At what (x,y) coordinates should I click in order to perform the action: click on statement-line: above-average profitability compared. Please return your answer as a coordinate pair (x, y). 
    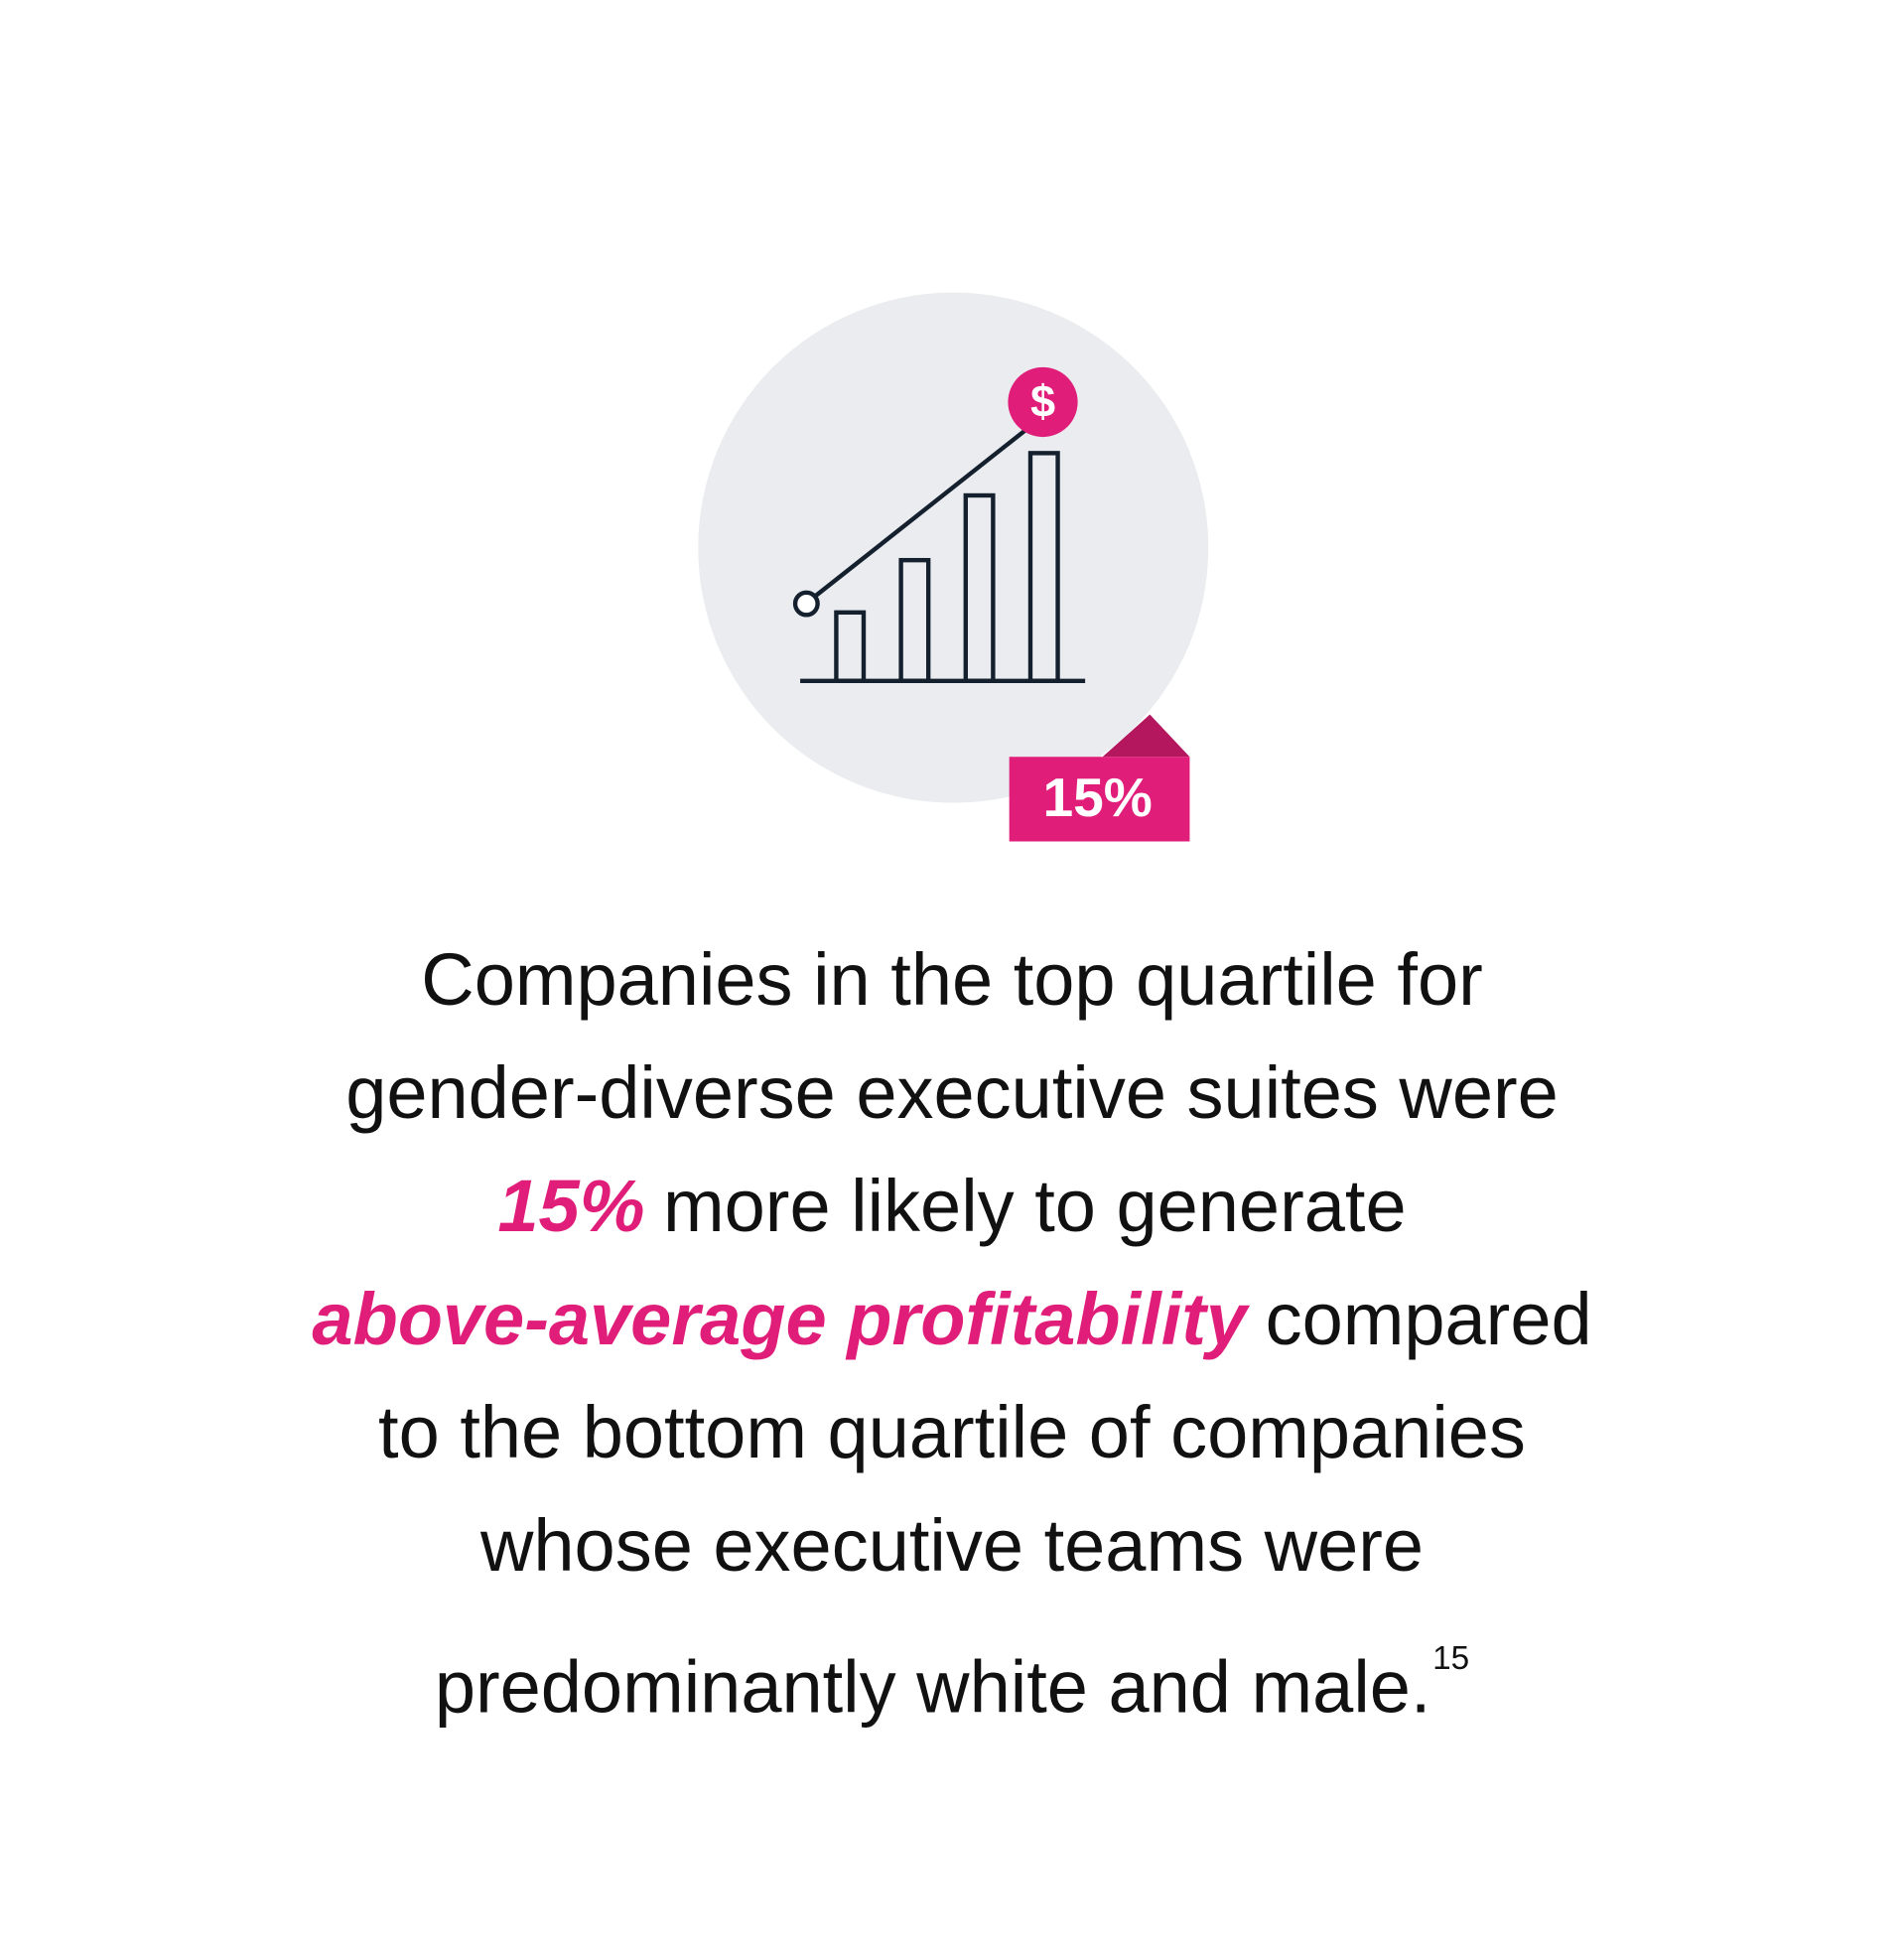
    Looking at the image, I should click on (952, 1319).